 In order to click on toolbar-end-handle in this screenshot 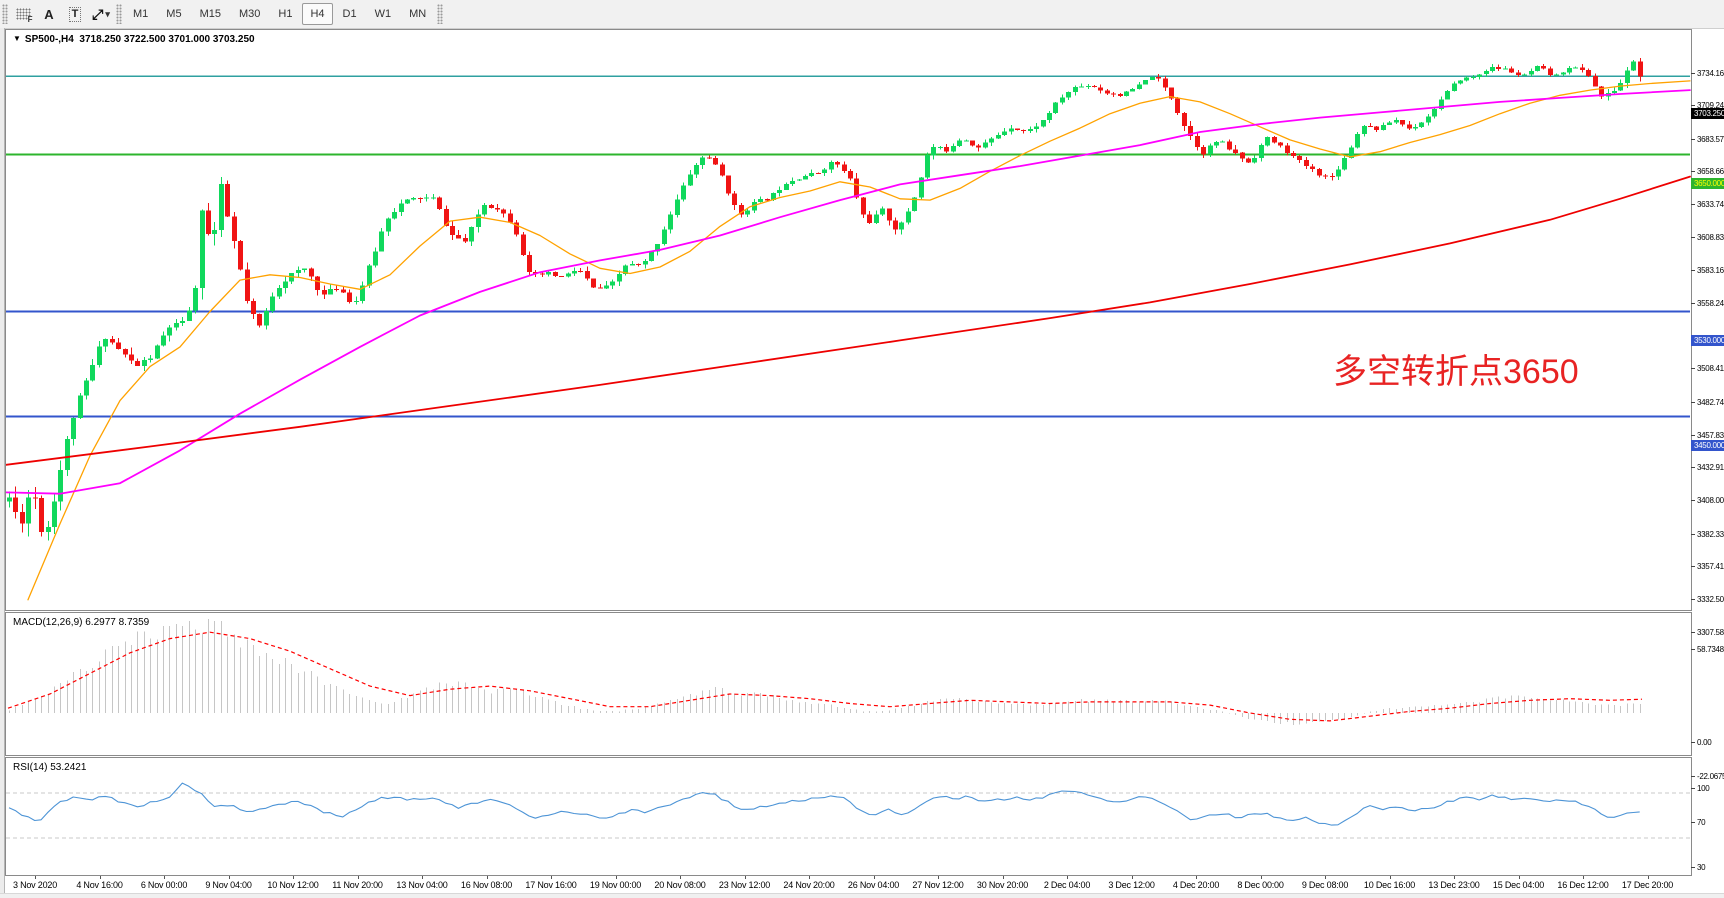, I will do `click(440, 14)`.